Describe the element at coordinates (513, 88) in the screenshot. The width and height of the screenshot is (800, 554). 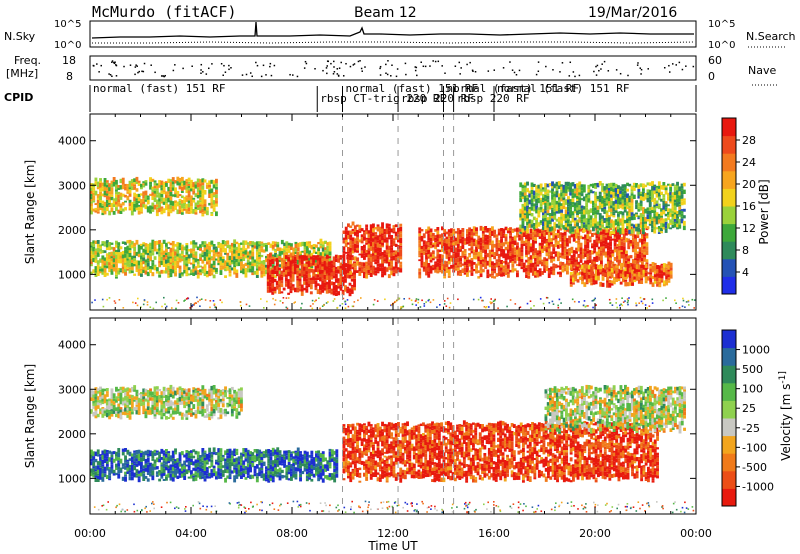
I see `cpid-segment-label: normal (fast) 151 RF` at that location.